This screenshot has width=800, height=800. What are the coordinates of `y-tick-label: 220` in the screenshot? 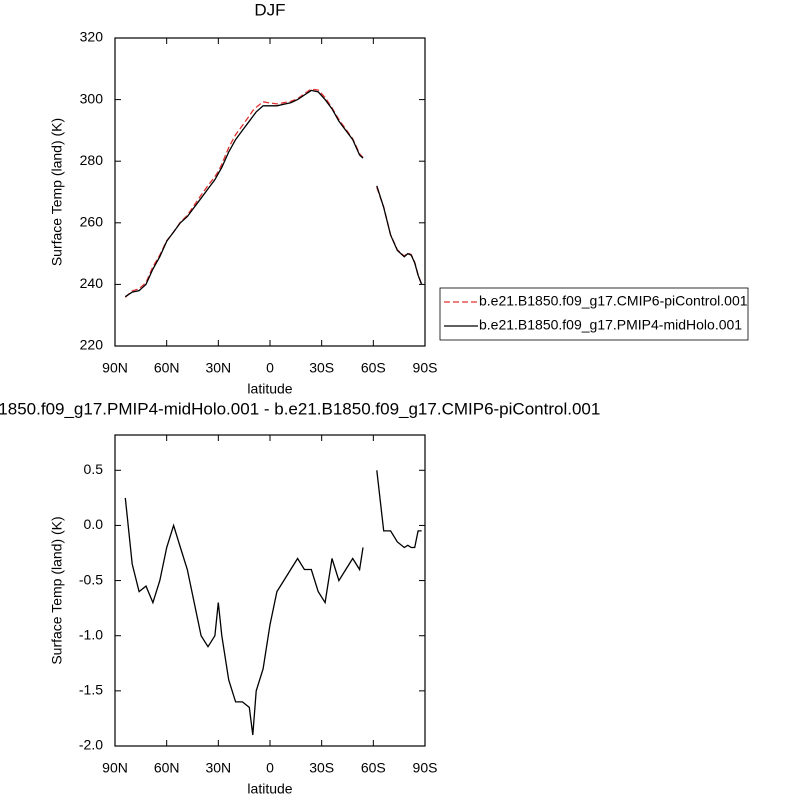 It's located at (92, 345).